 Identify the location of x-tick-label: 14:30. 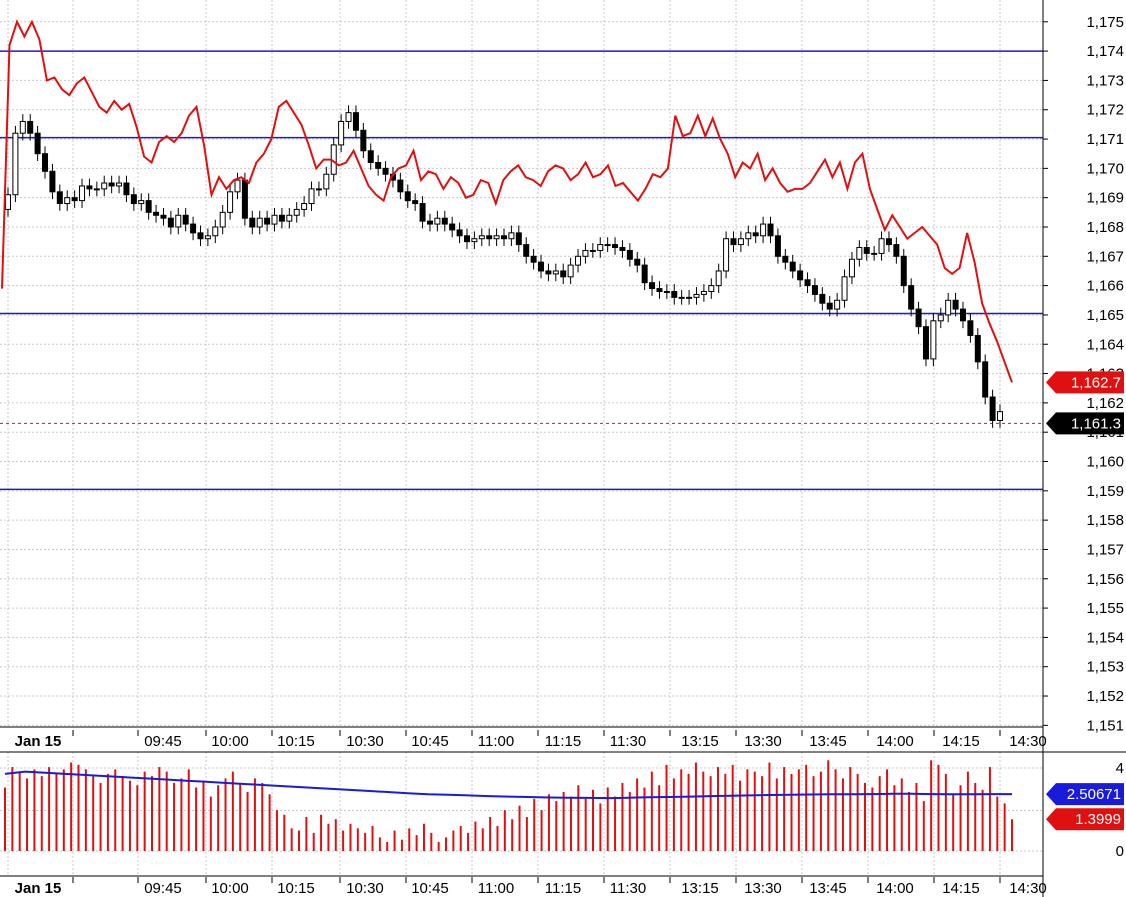
(1028, 741).